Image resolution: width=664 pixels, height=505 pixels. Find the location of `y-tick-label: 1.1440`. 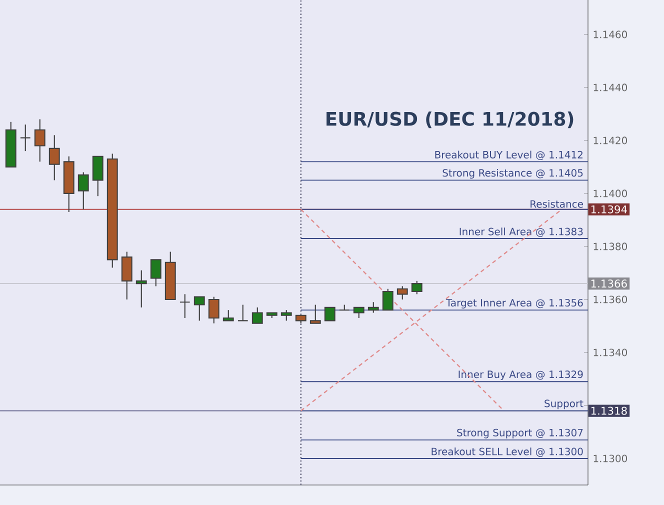

y-tick-label: 1.1440 is located at coordinates (611, 88).